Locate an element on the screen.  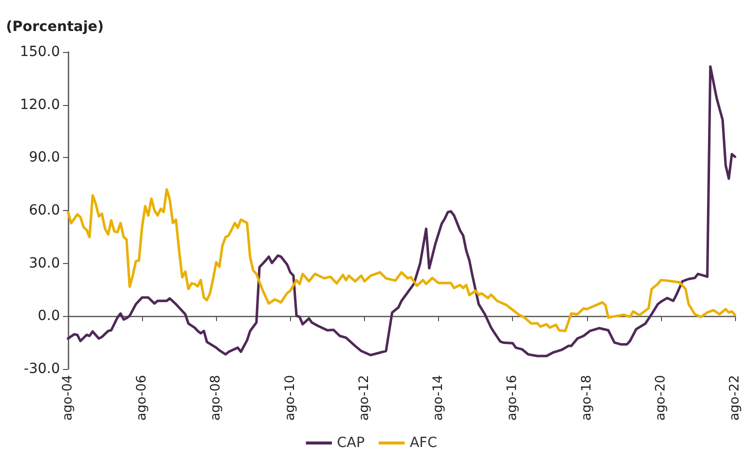
y-tick-label: -30.0 is located at coordinates (42, 369).